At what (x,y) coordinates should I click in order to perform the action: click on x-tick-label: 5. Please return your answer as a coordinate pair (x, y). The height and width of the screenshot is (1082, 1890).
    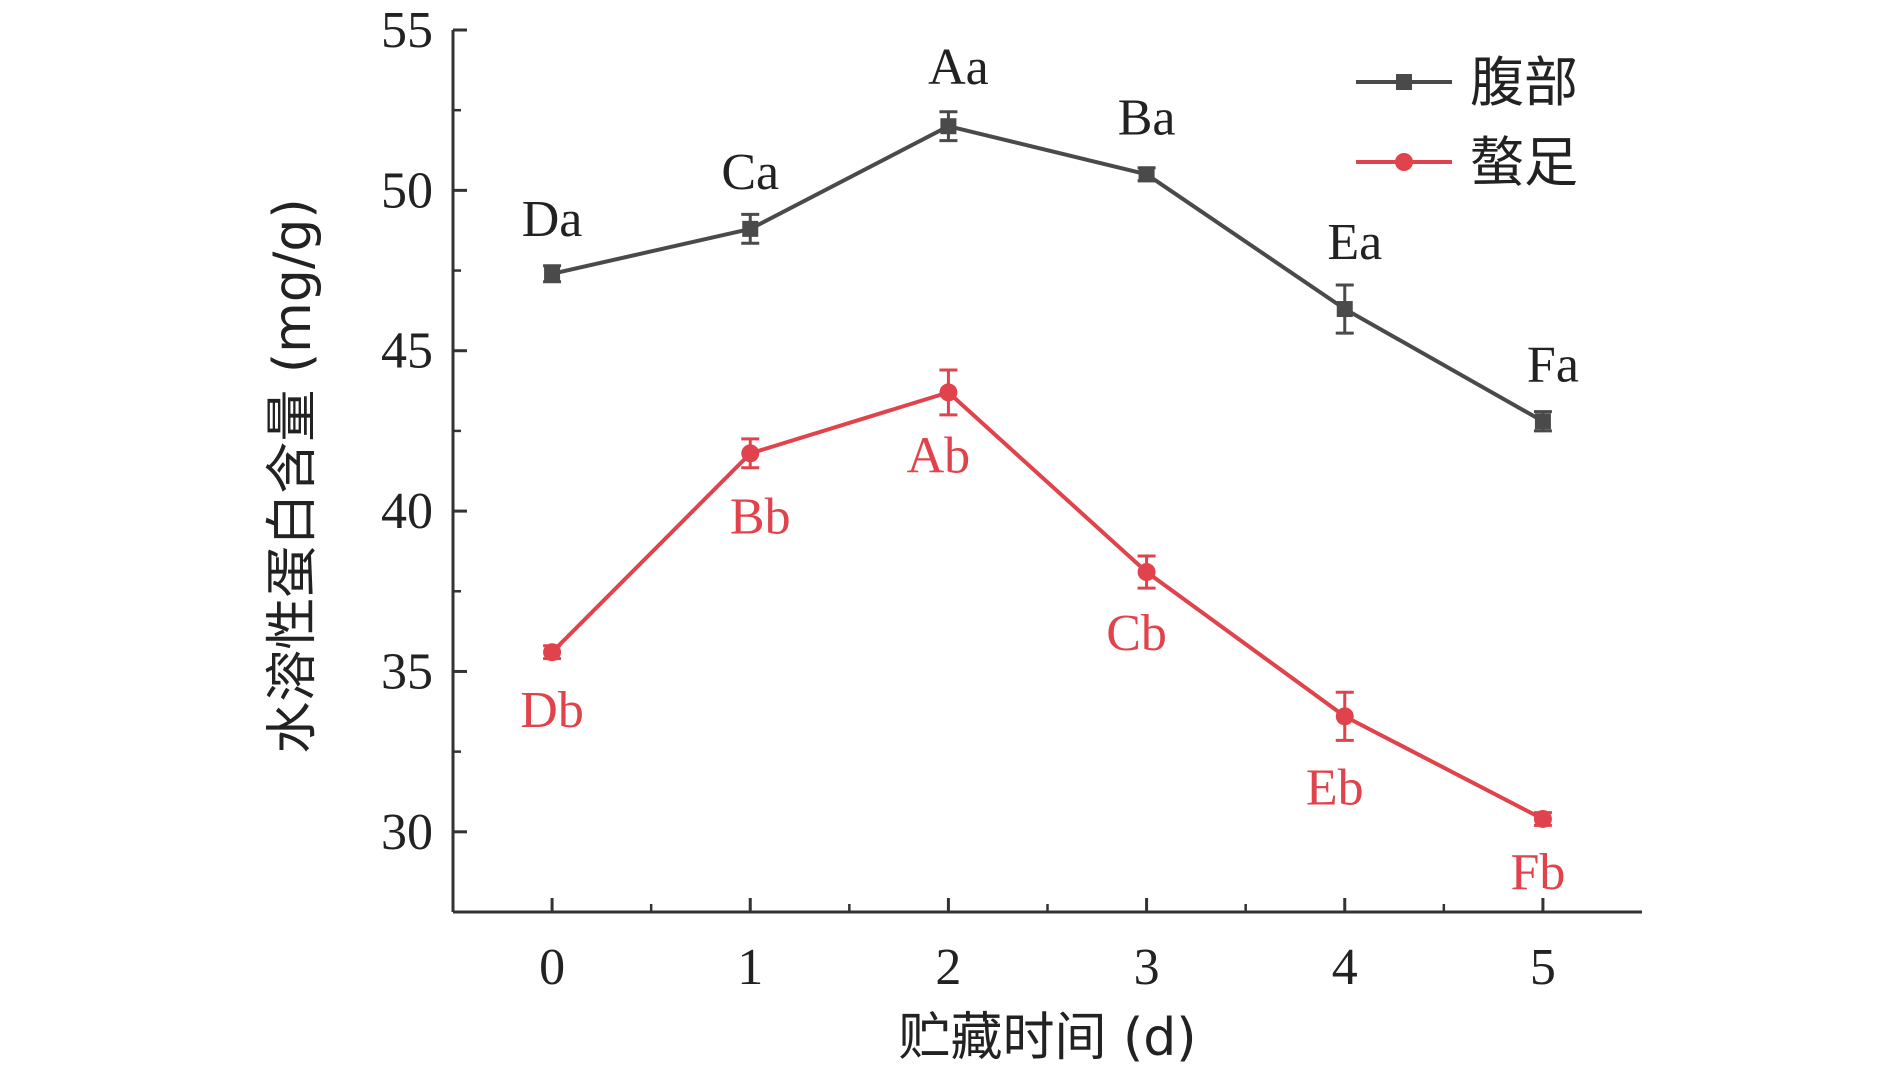
    Looking at the image, I should click on (1543, 967).